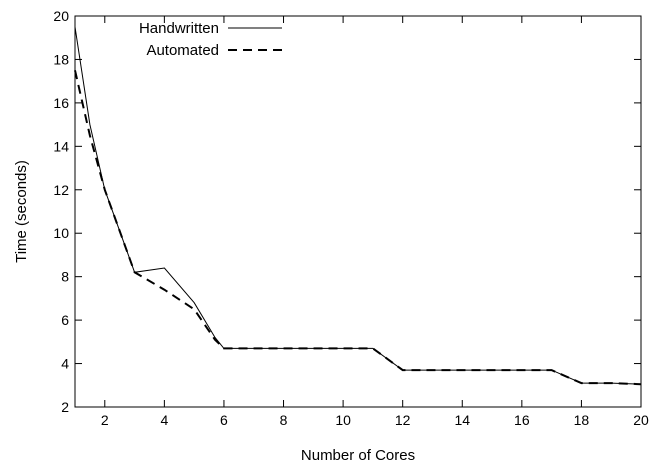  What do you see at coordinates (224, 420) in the screenshot?
I see `x-tick-label: 6` at bounding box center [224, 420].